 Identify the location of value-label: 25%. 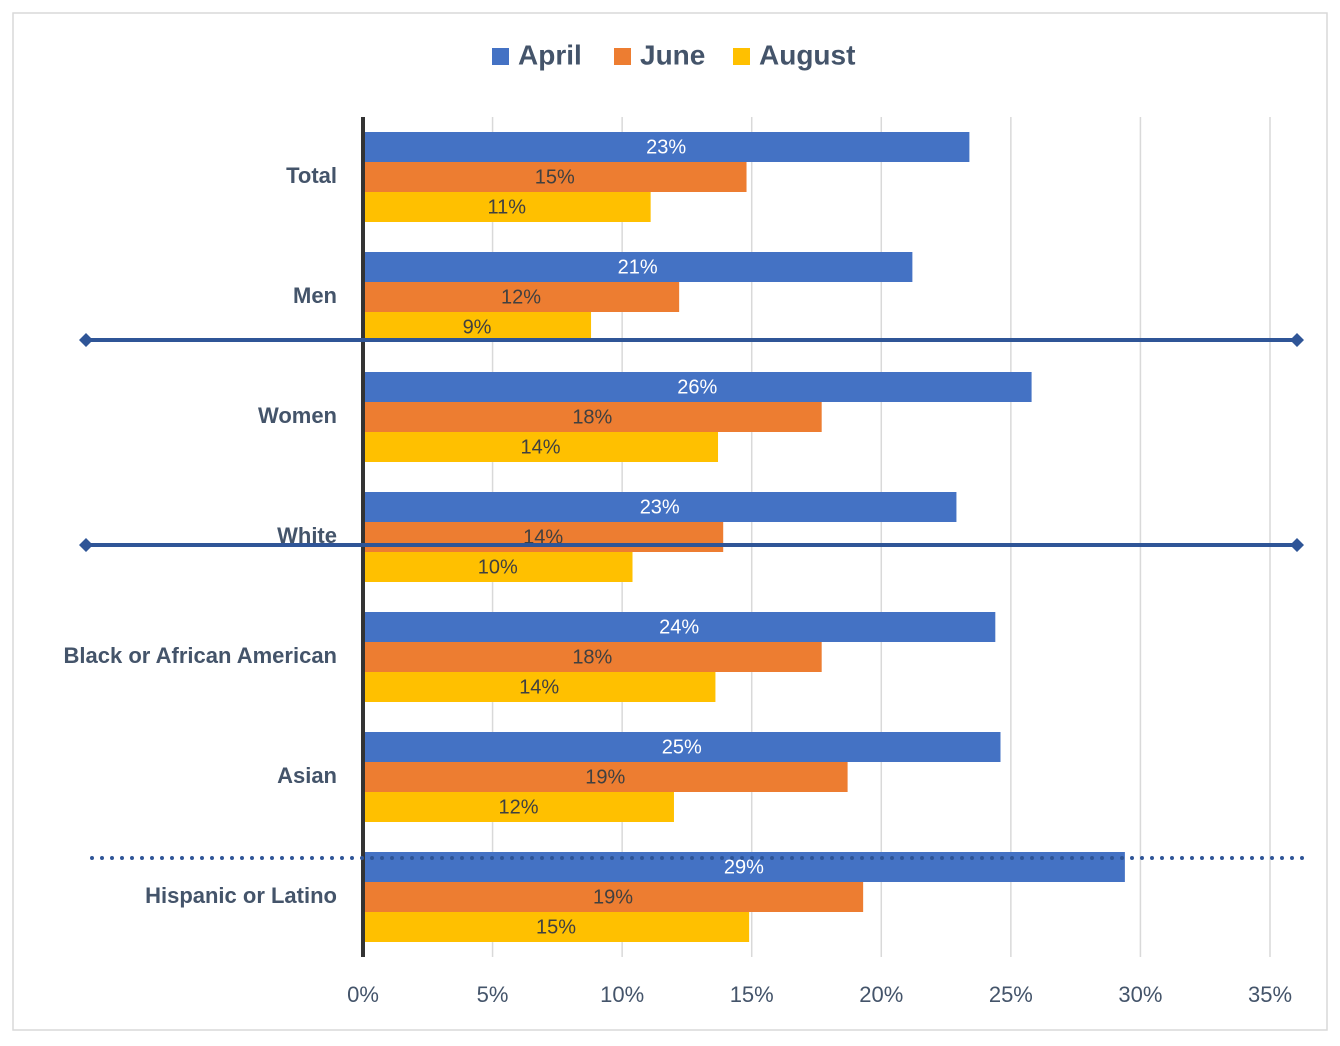
(682, 747).